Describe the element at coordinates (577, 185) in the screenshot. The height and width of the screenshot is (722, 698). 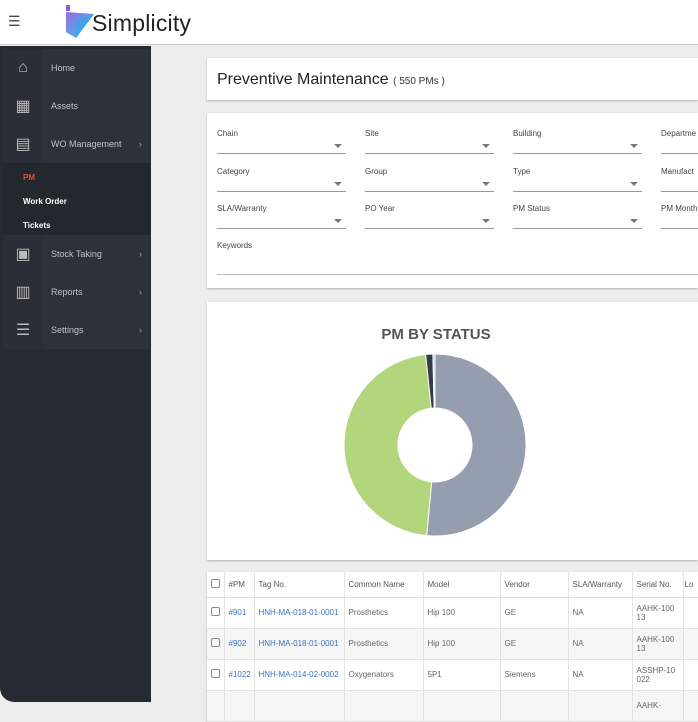
I see `filter-type: Type` at that location.